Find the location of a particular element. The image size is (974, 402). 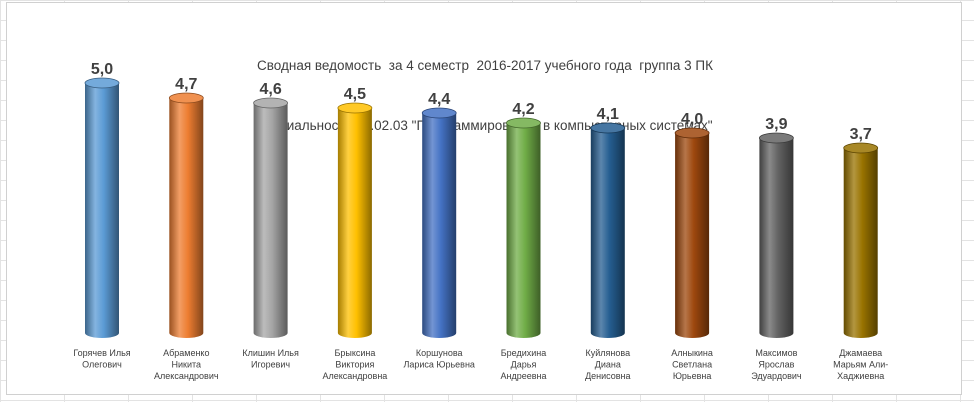

data-label-1: 5,0 is located at coordinates (102, 69).